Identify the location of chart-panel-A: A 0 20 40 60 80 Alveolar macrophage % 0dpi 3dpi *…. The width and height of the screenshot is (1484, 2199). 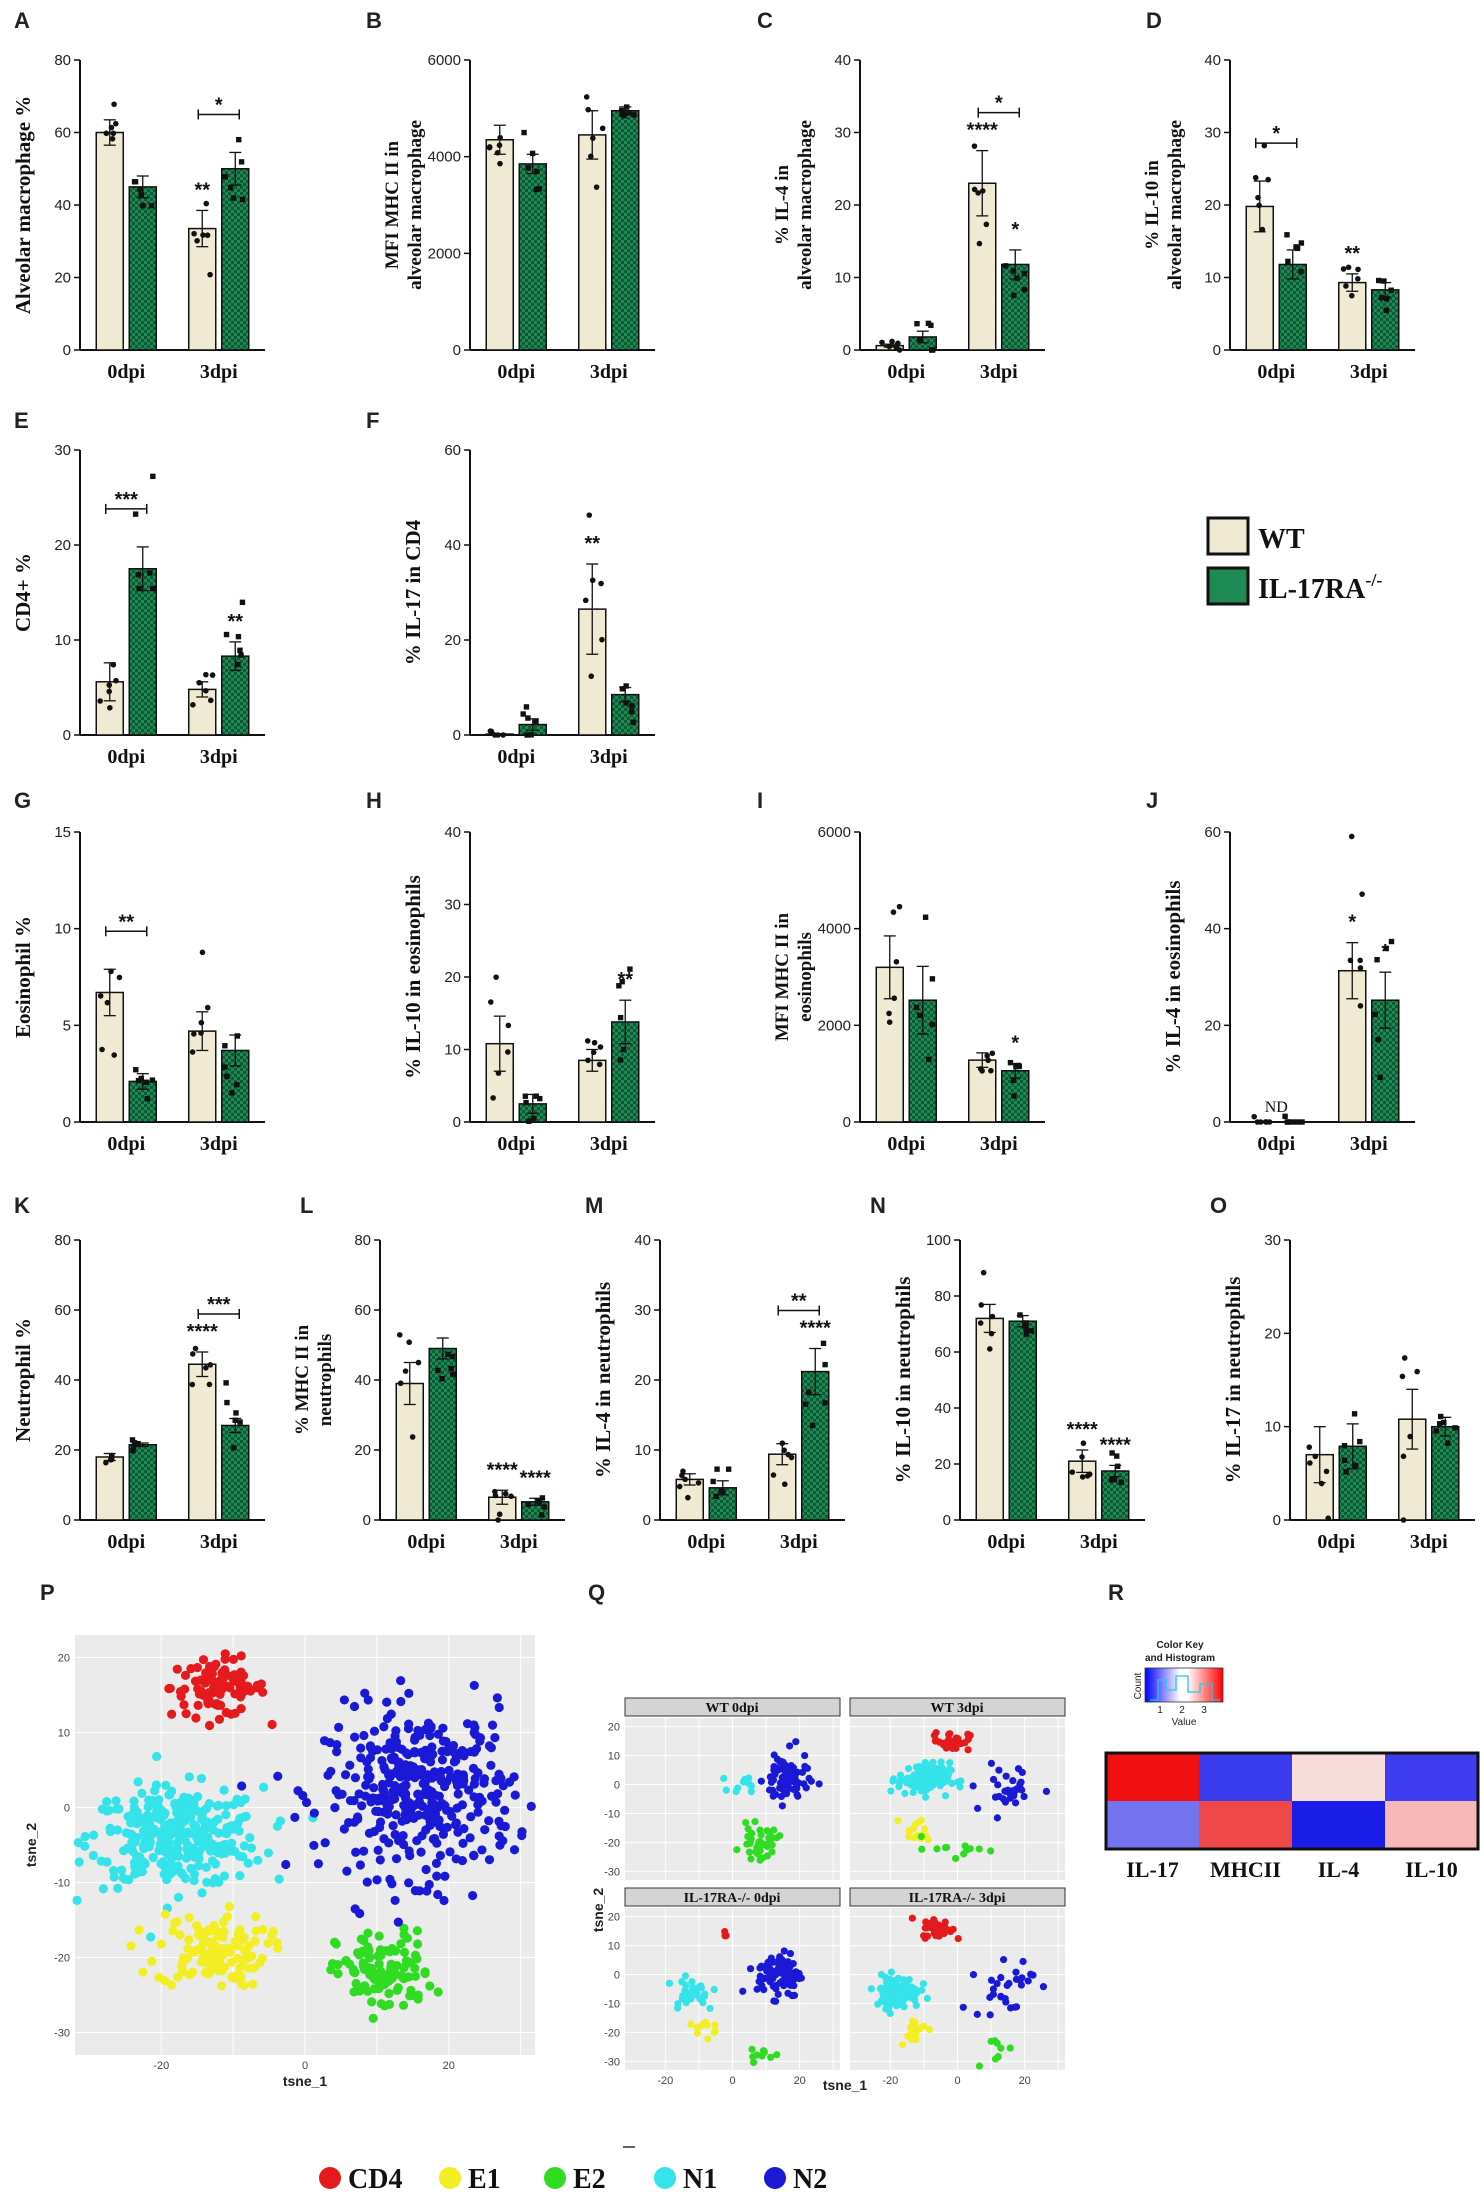
(138, 195).